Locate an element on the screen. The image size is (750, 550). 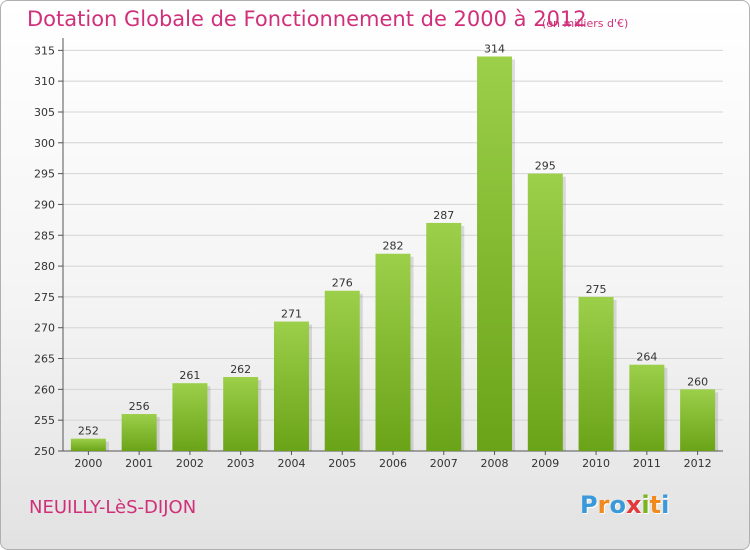
bar-2012 is located at coordinates (698, 420).